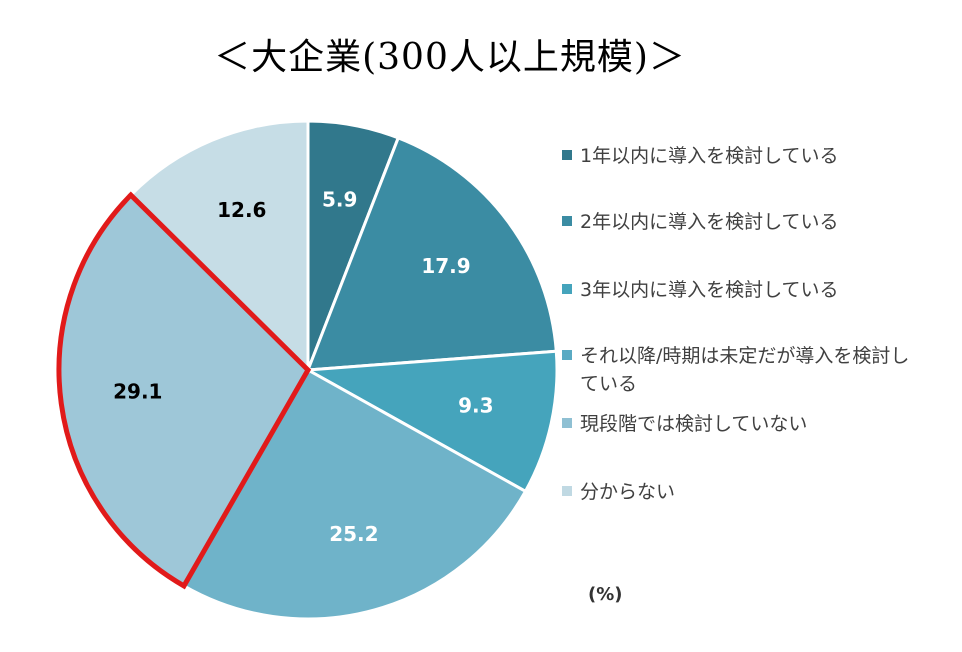 The image size is (962, 652). Describe the element at coordinates (709, 290) in the screenshot. I see `legend-label: 3年以内に導入を検討している` at that location.